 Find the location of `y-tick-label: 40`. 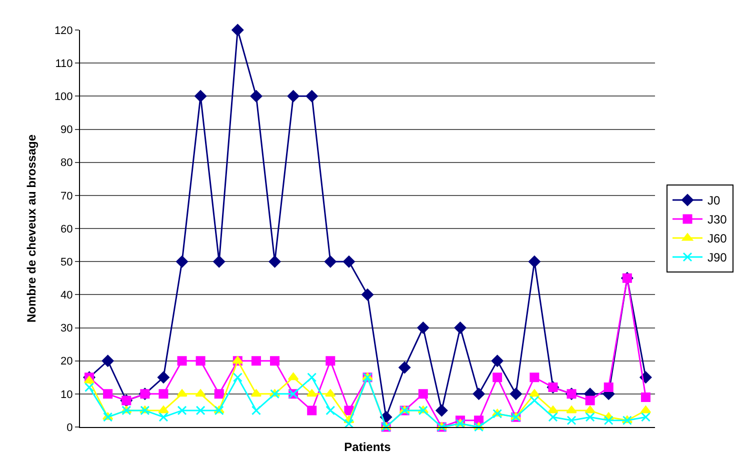

y-tick-label: 40 is located at coordinates (66, 296).